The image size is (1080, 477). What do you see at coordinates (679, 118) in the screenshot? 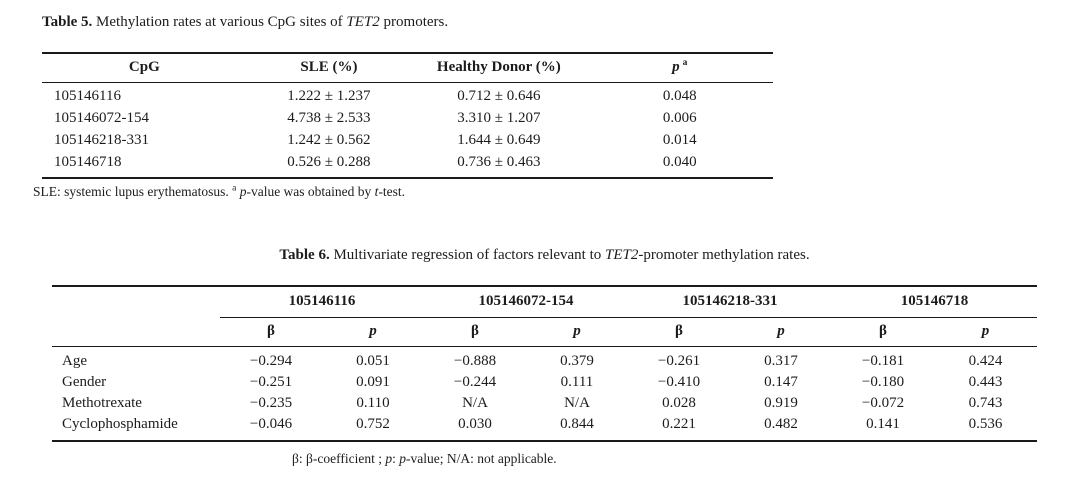
I see `cell-p: 0.006` at bounding box center [679, 118].